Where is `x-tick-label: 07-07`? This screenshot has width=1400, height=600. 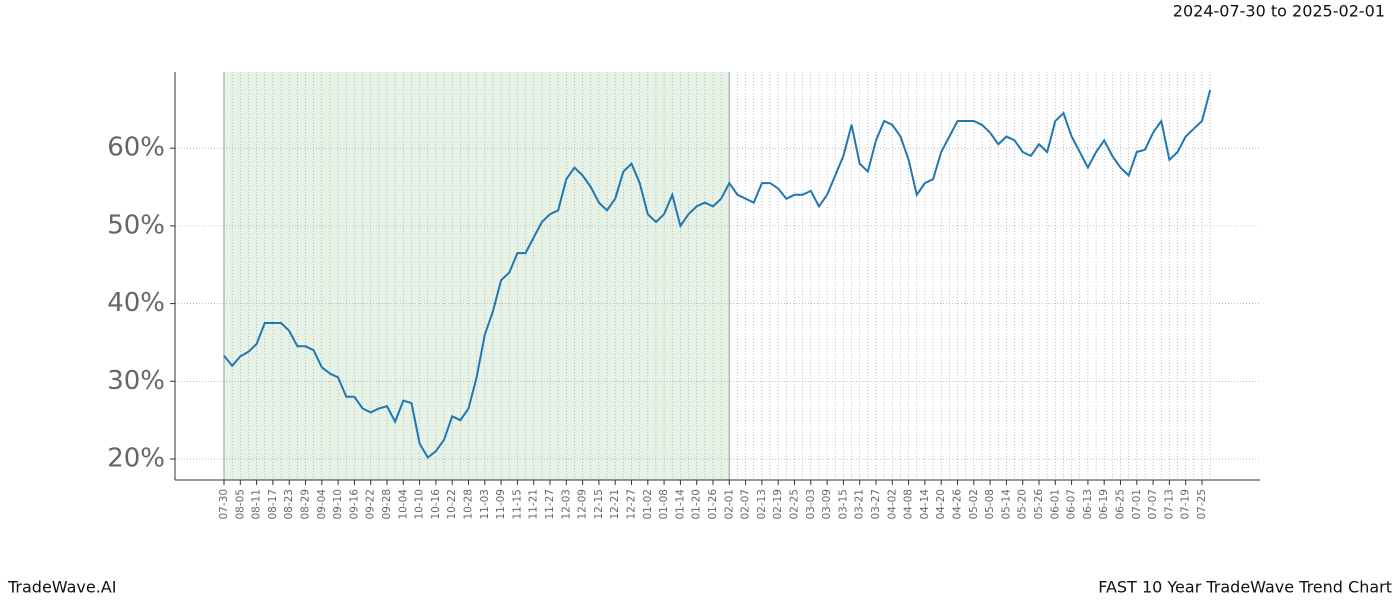 x-tick-label: 07-07 is located at coordinates (1153, 504).